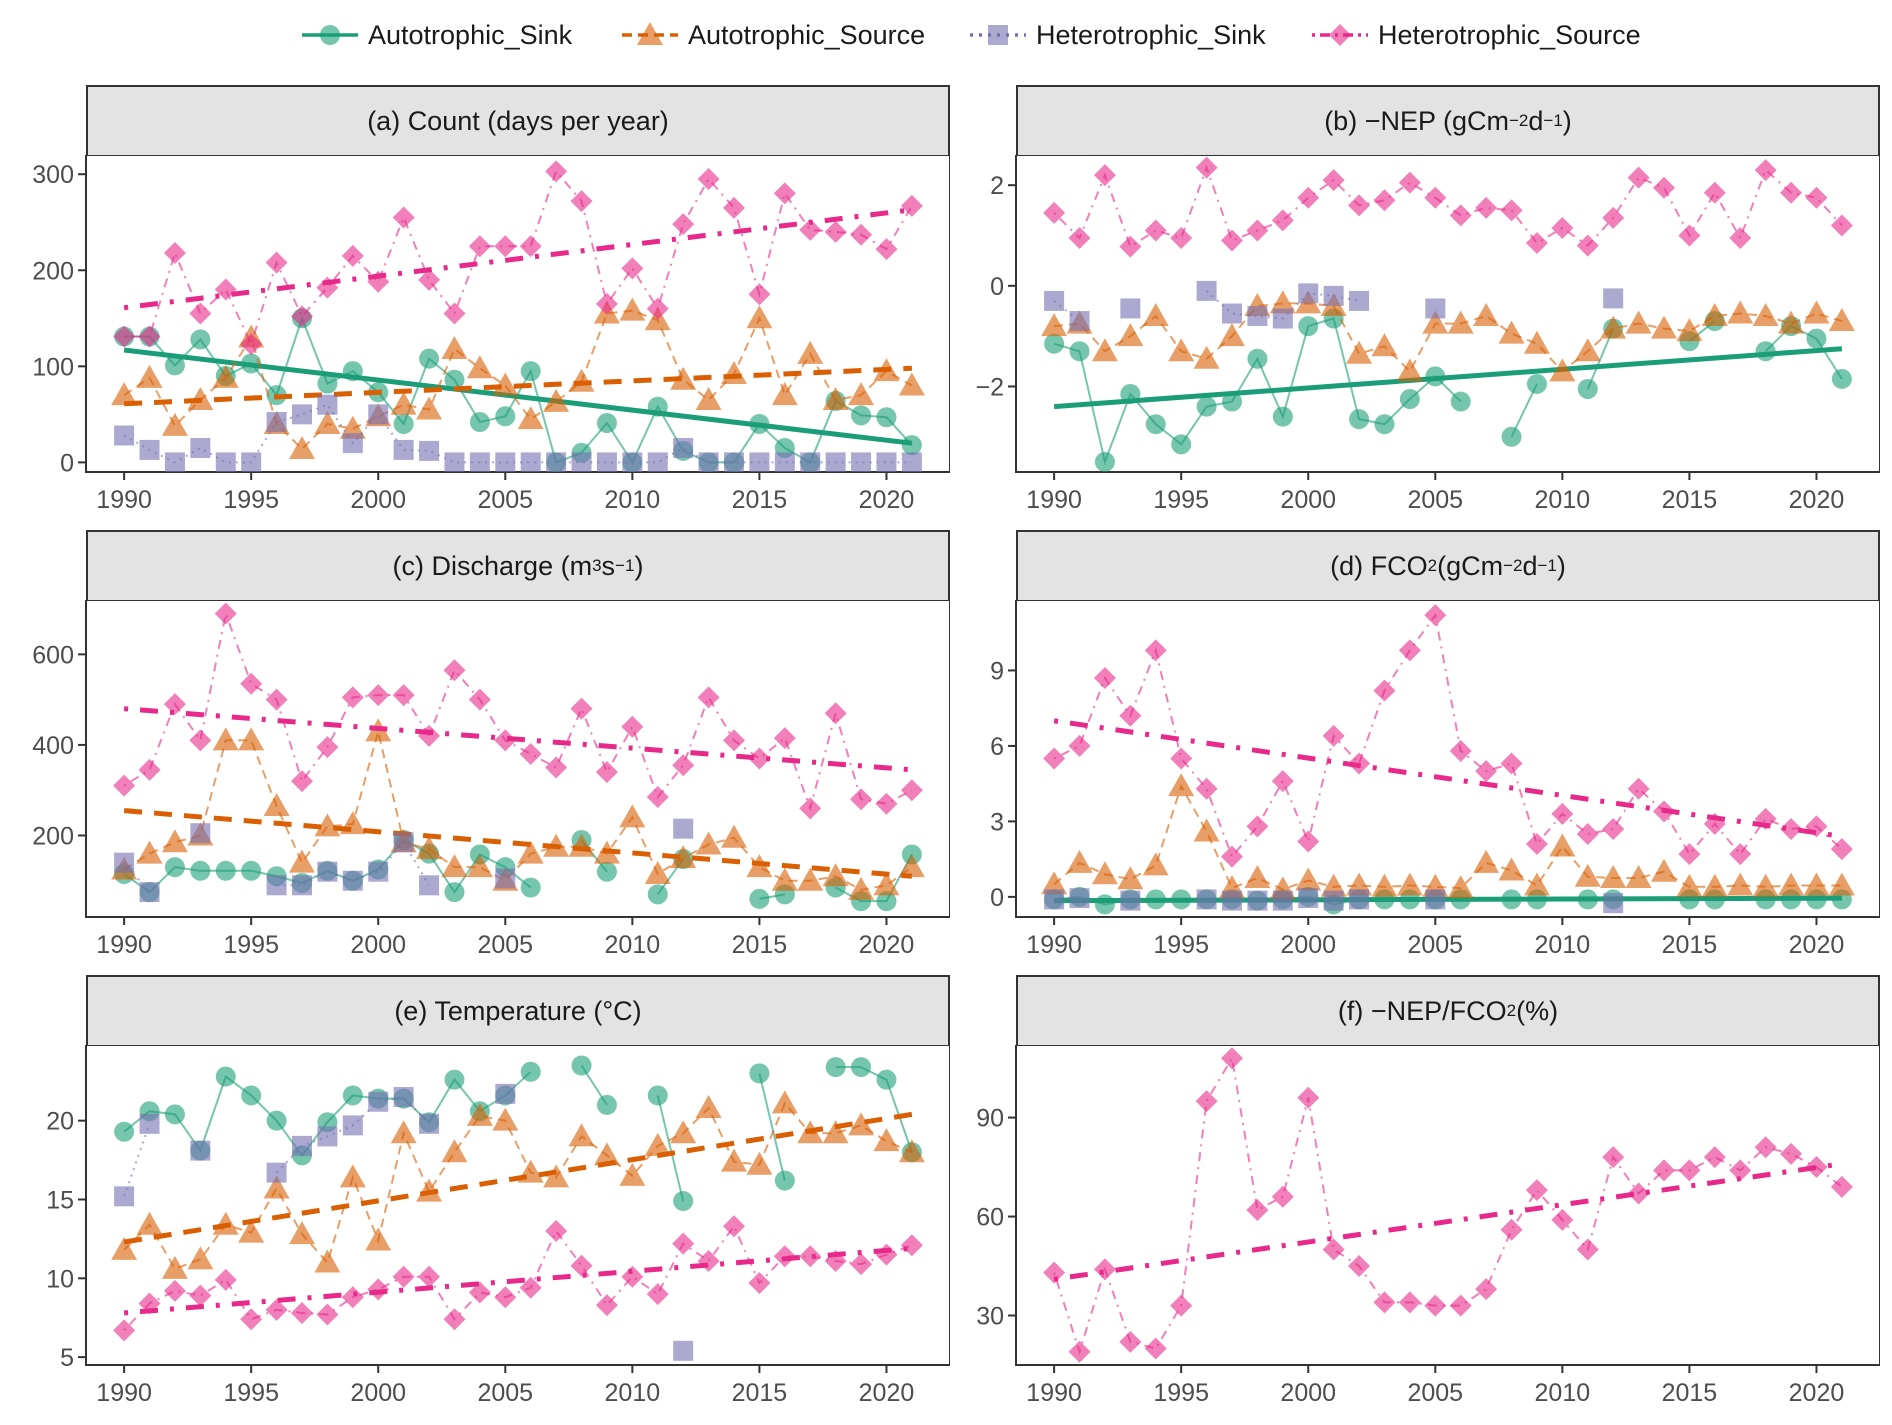 This screenshot has width=1892, height=1425. What do you see at coordinates (997, 671) in the screenshot?
I see `y-tick-label: 9` at bounding box center [997, 671].